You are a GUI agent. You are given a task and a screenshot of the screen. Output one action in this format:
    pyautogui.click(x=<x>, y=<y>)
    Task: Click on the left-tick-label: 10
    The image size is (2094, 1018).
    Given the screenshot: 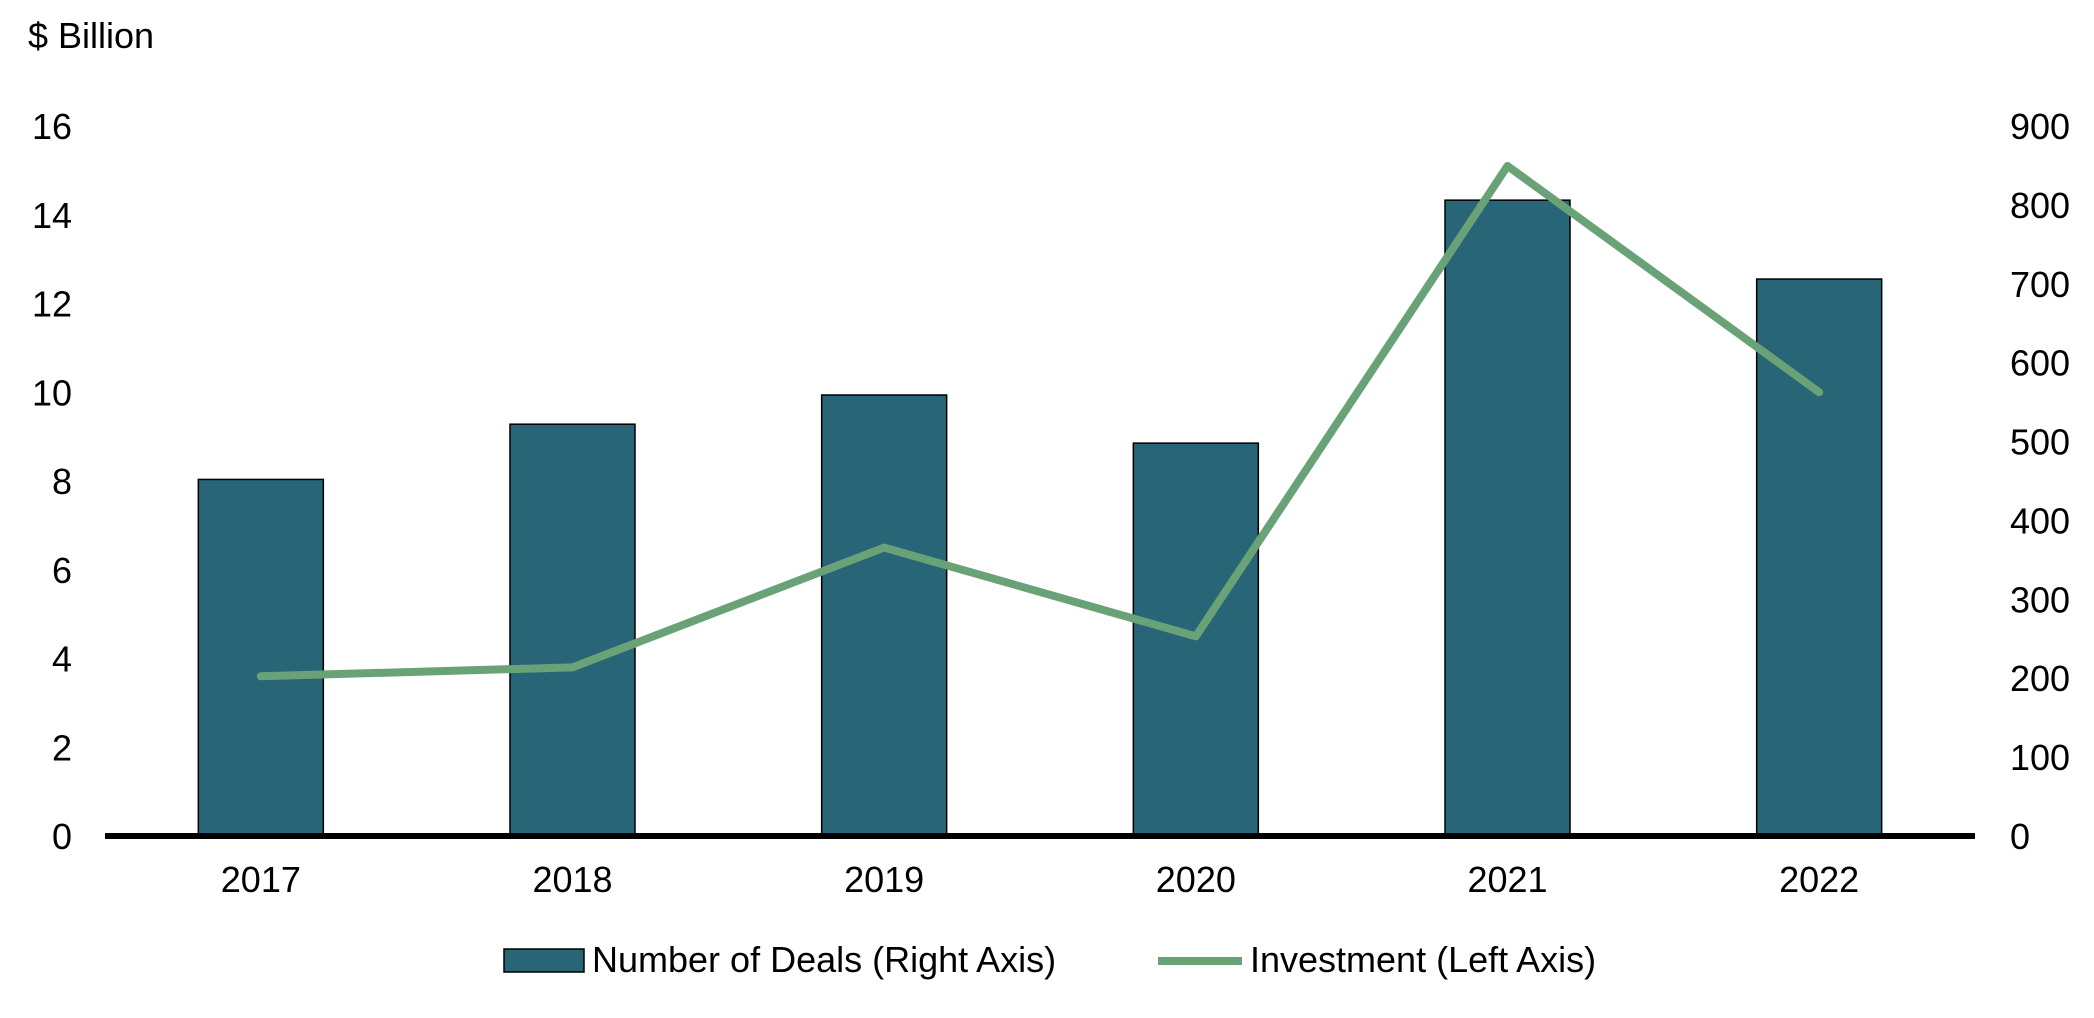 What is the action you would take?
    pyautogui.click(x=52, y=392)
    